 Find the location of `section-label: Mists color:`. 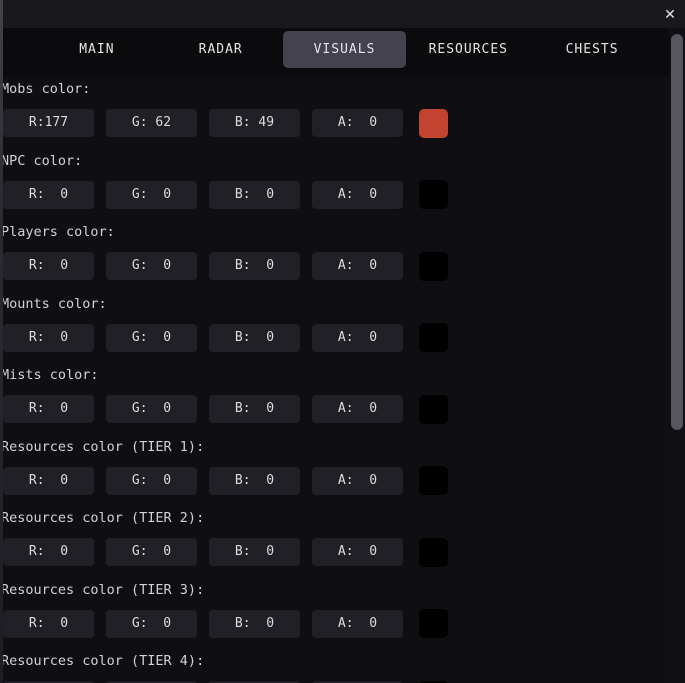

section-label: Mists color: is located at coordinates (50, 375).